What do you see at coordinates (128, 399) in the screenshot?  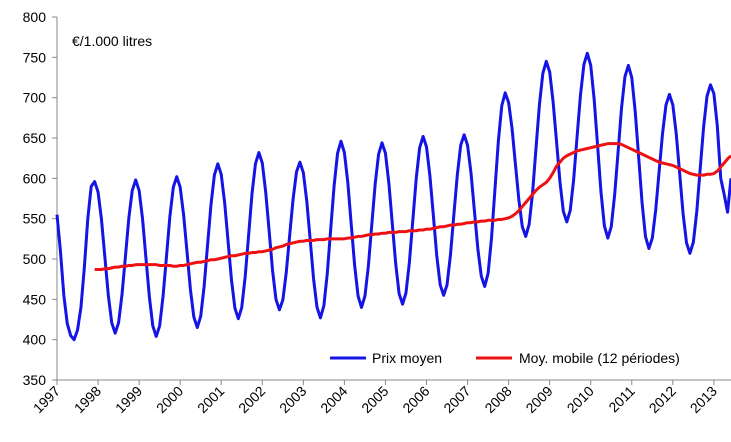 I see `x-tick-label: 1999` at bounding box center [128, 399].